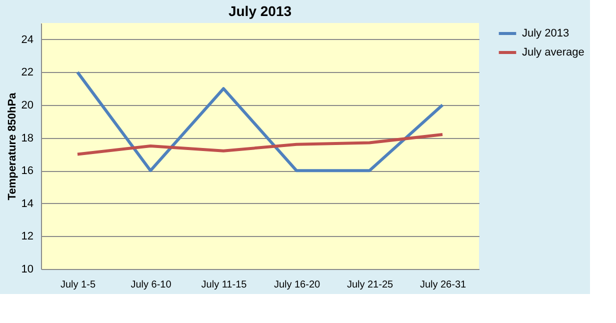  What do you see at coordinates (27, 72) in the screenshot?
I see `y-tick-label: 22` at bounding box center [27, 72].